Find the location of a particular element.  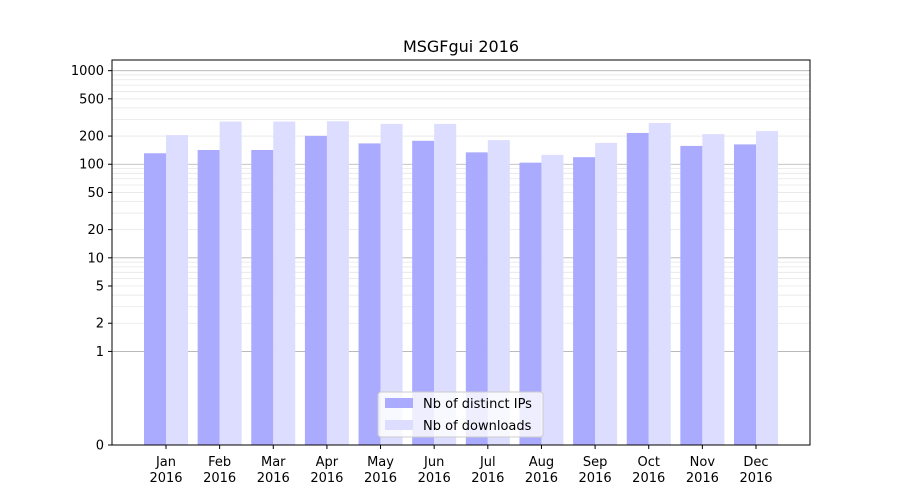

legend-label: Nb of distinct IPs is located at coordinates (477, 404).